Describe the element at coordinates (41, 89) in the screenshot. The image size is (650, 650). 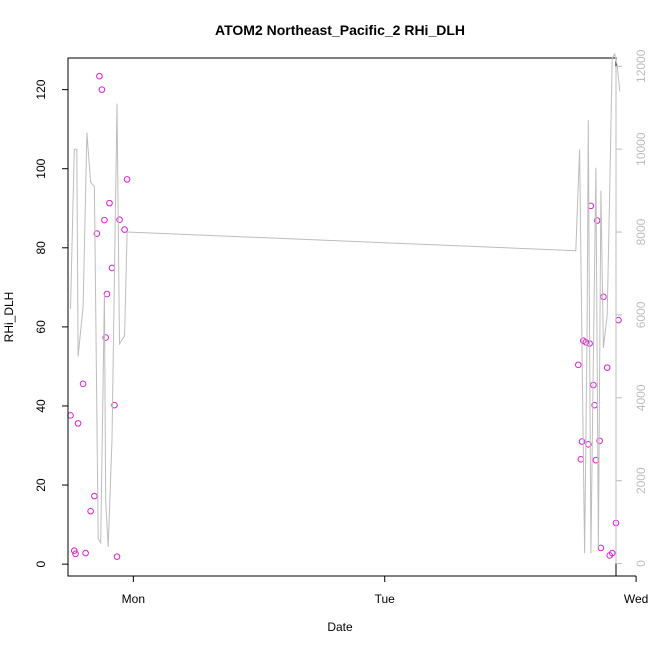
I see `y-tick-label: 120` at that location.